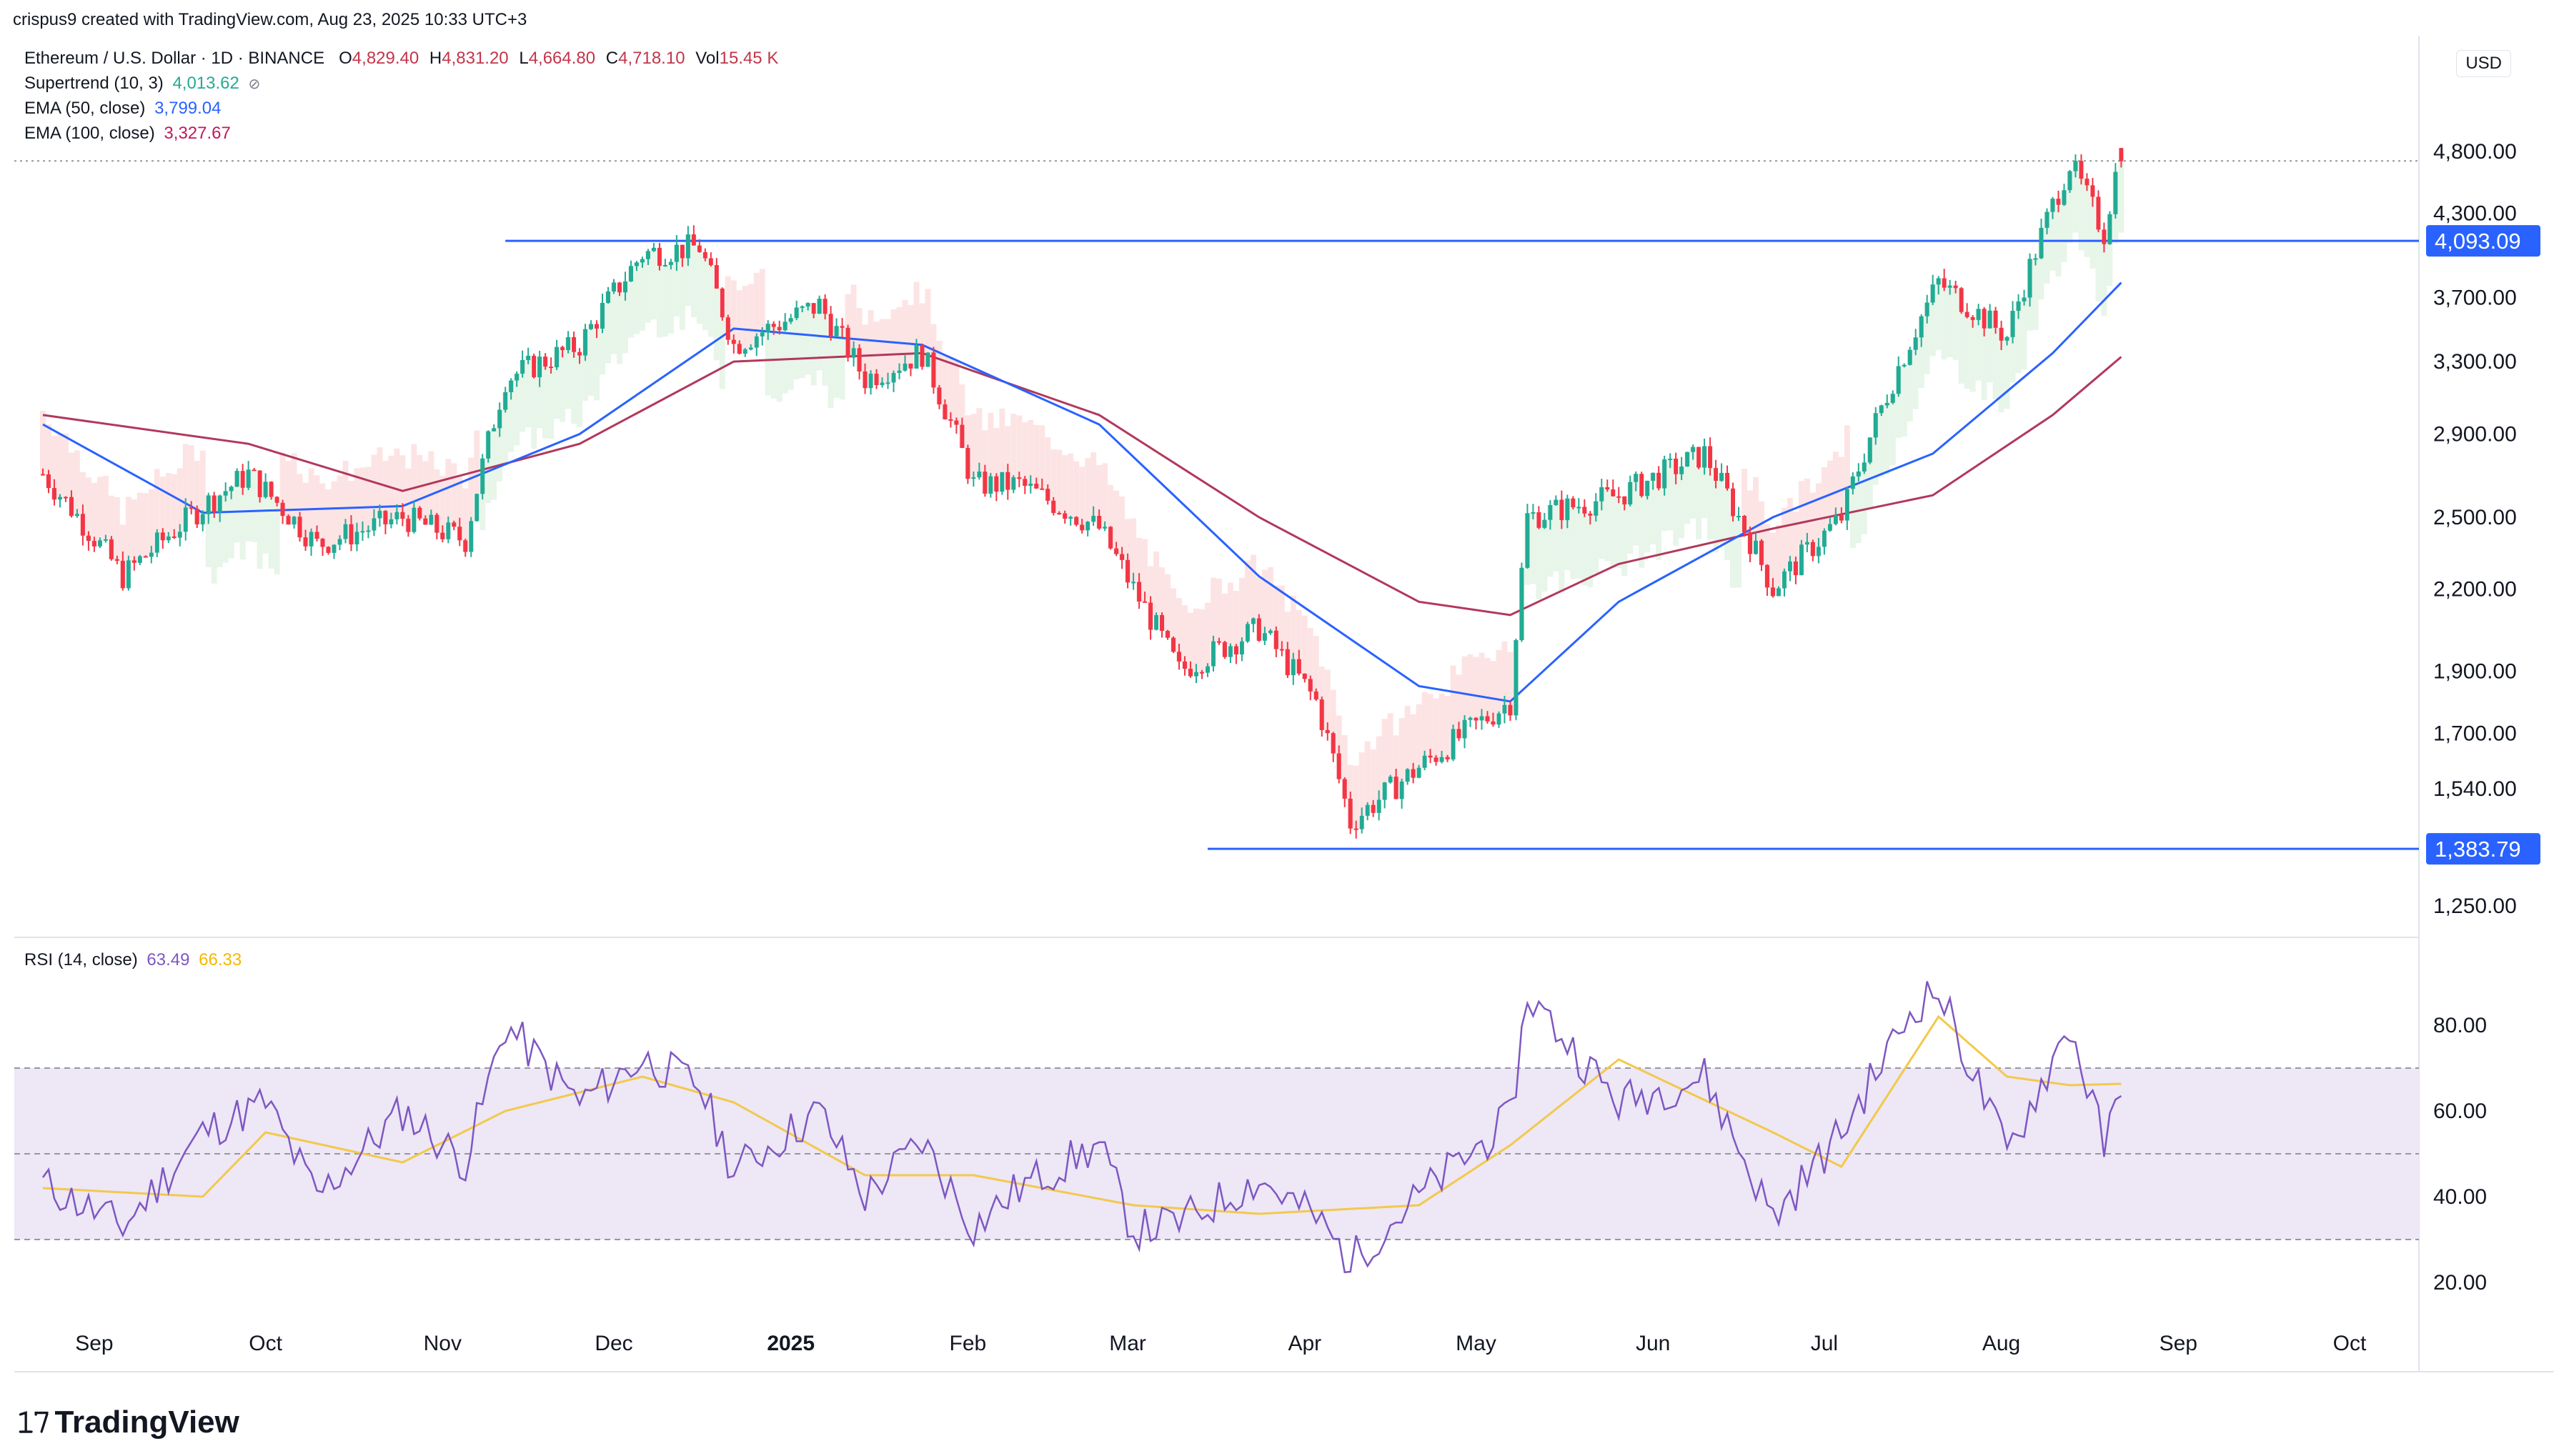 The height and width of the screenshot is (1456, 2554). What do you see at coordinates (123, 109) in the screenshot?
I see `ema50-legend: EMA (50, close) 3,799.04` at bounding box center [123, 109].